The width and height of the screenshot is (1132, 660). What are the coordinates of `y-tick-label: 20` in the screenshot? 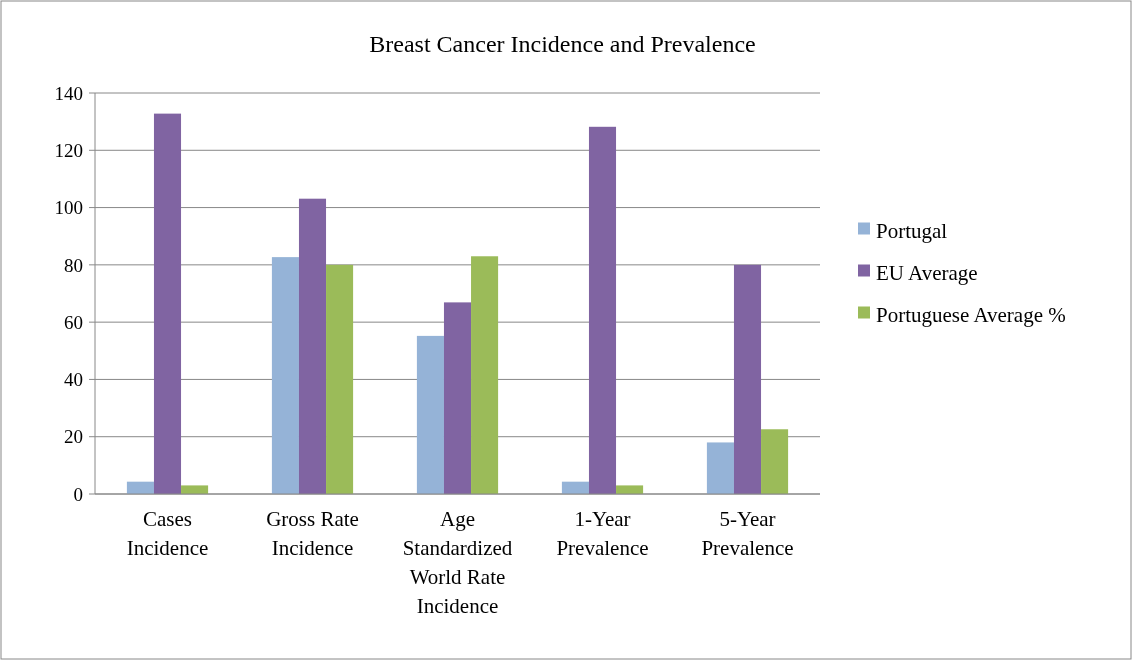 It's located at (73, 437).